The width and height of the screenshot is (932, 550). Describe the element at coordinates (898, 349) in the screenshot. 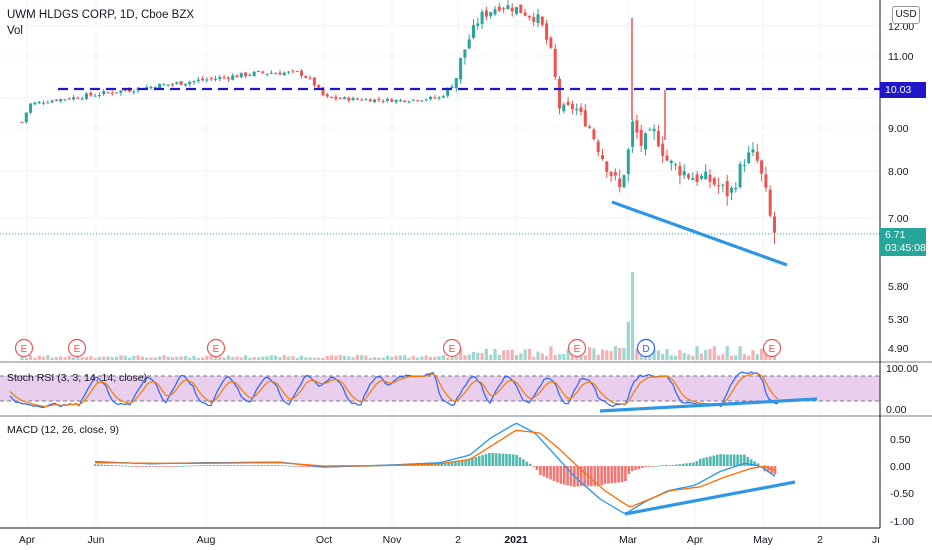

I see `price-tick: 4.90` at that location.